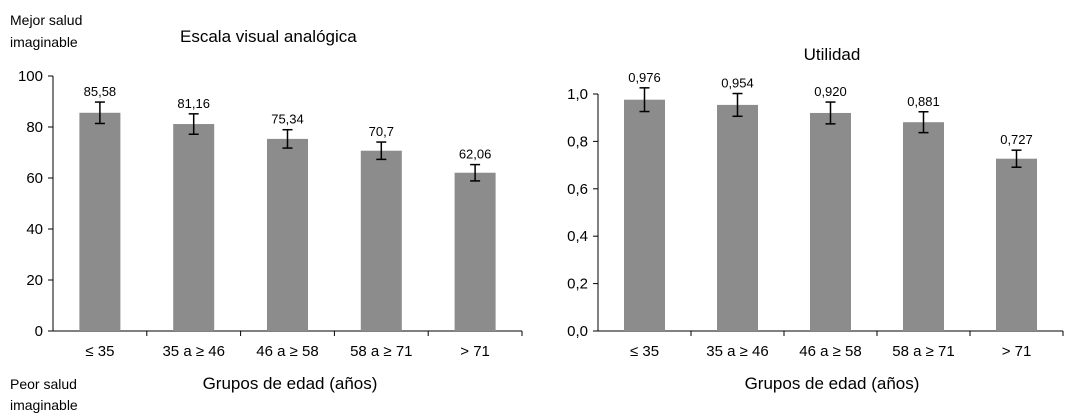 The width and height of the screenshot is (1065, 416). What do you see at coordinates (381, 351) in the screenshot?
I see `left-category-label: 58 a ≥ 71` at bounding box center [381, 351].